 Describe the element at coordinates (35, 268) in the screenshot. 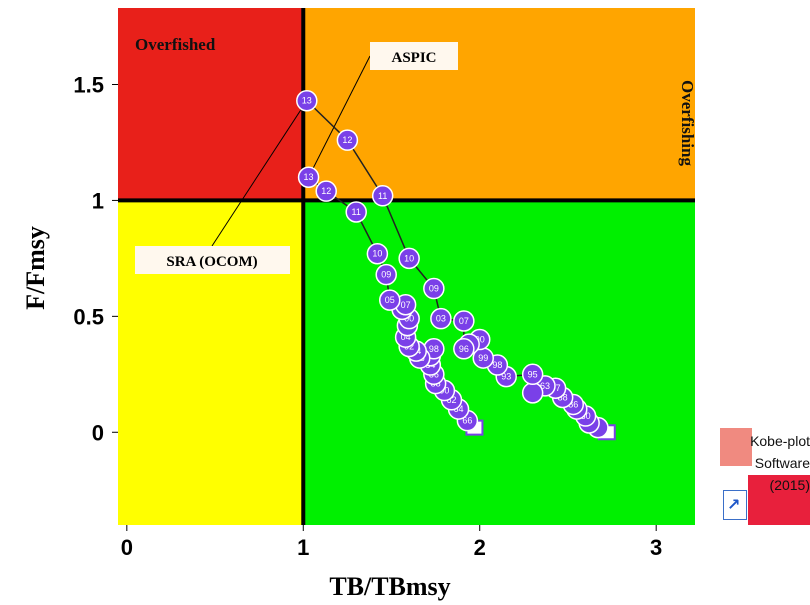

I see `y-axis-label: F/Fmsy` at that location.